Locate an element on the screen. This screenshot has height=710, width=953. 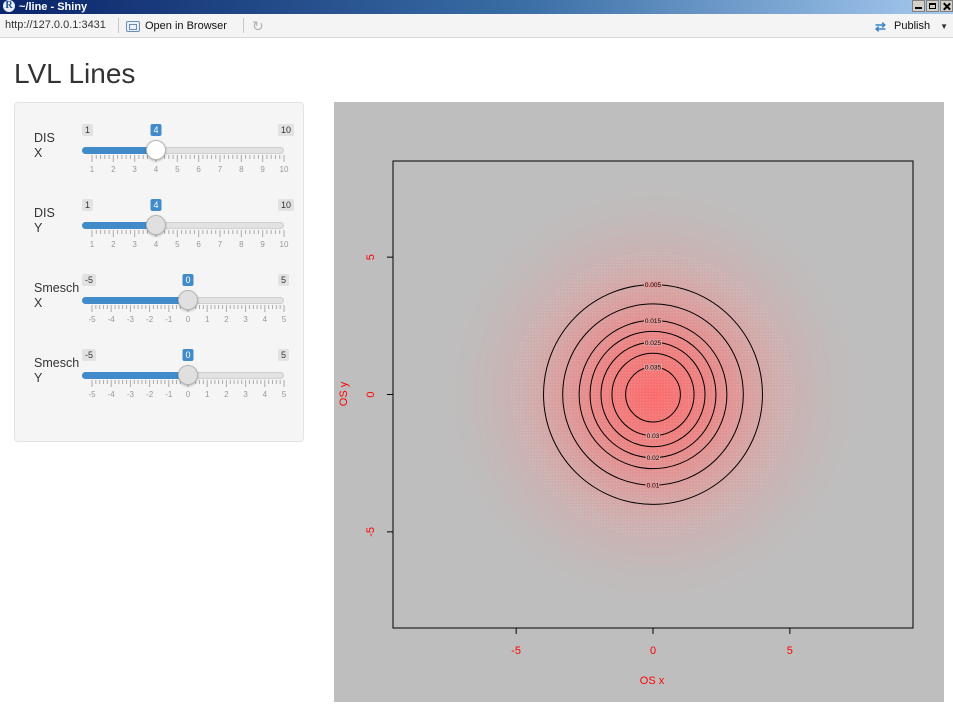
close-button is located at coordinates (946, 6).